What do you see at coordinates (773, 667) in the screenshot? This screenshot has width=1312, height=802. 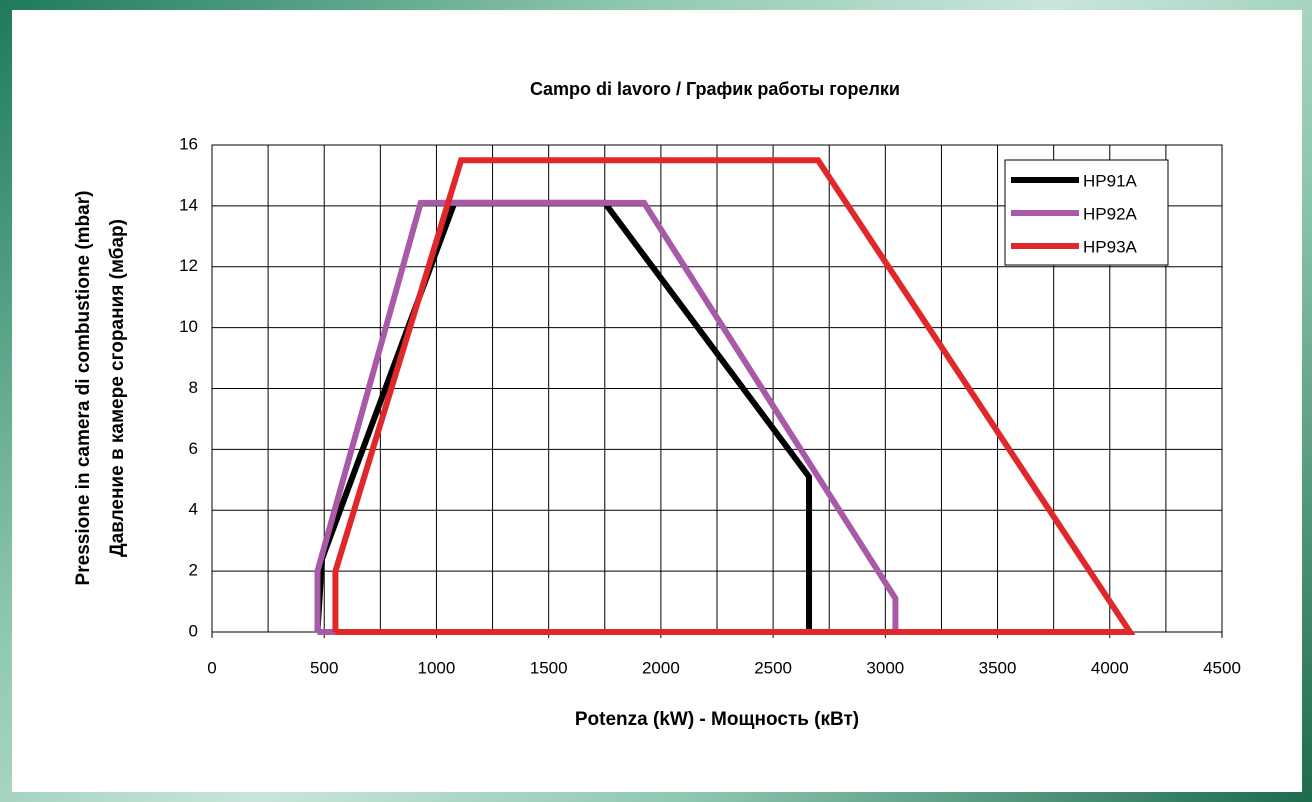 I see `x-tick-label: 2500` at bounding box center [773, 667].